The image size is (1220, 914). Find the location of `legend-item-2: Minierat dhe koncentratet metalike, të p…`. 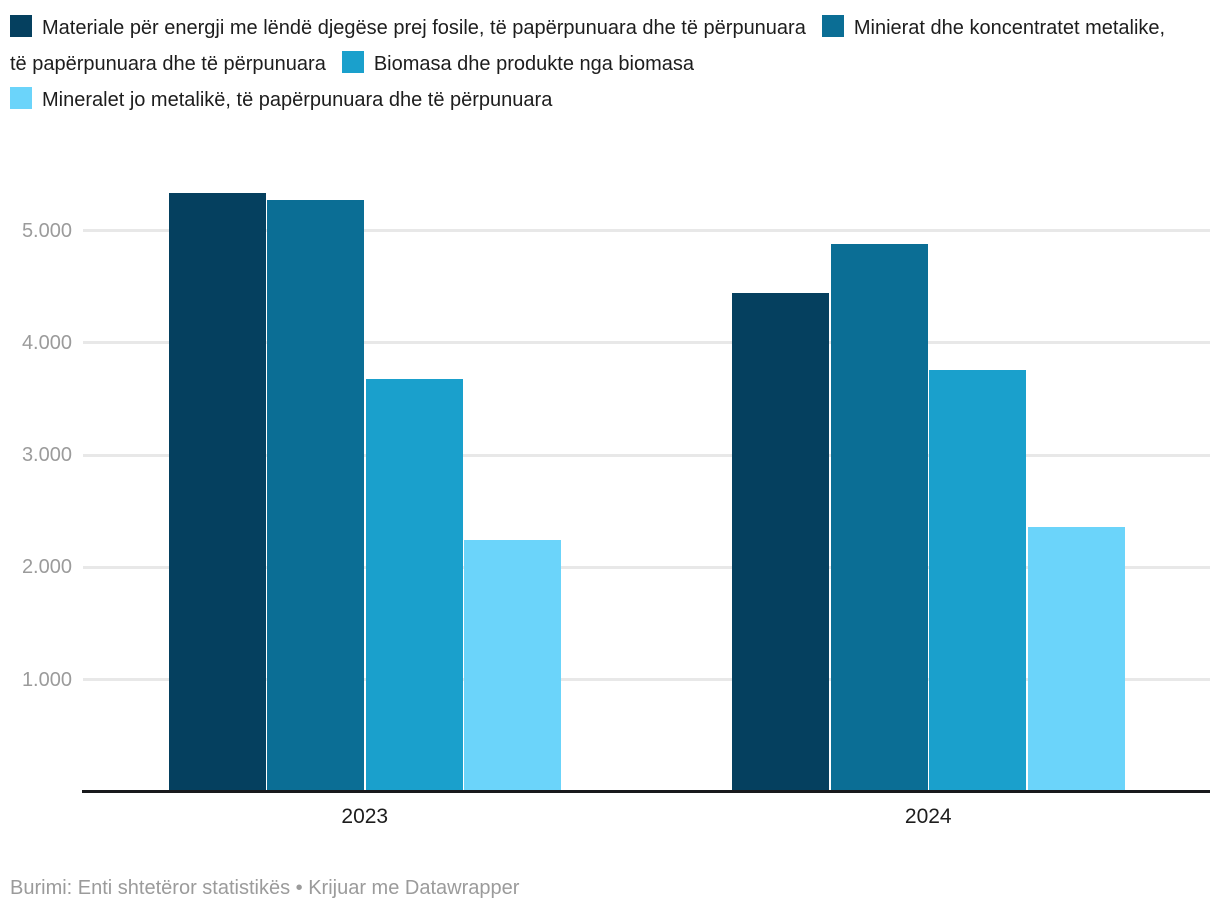

legend-item-2: Minierat dhe koncentratet metalike, të p… is located at coordinates (588, 45).